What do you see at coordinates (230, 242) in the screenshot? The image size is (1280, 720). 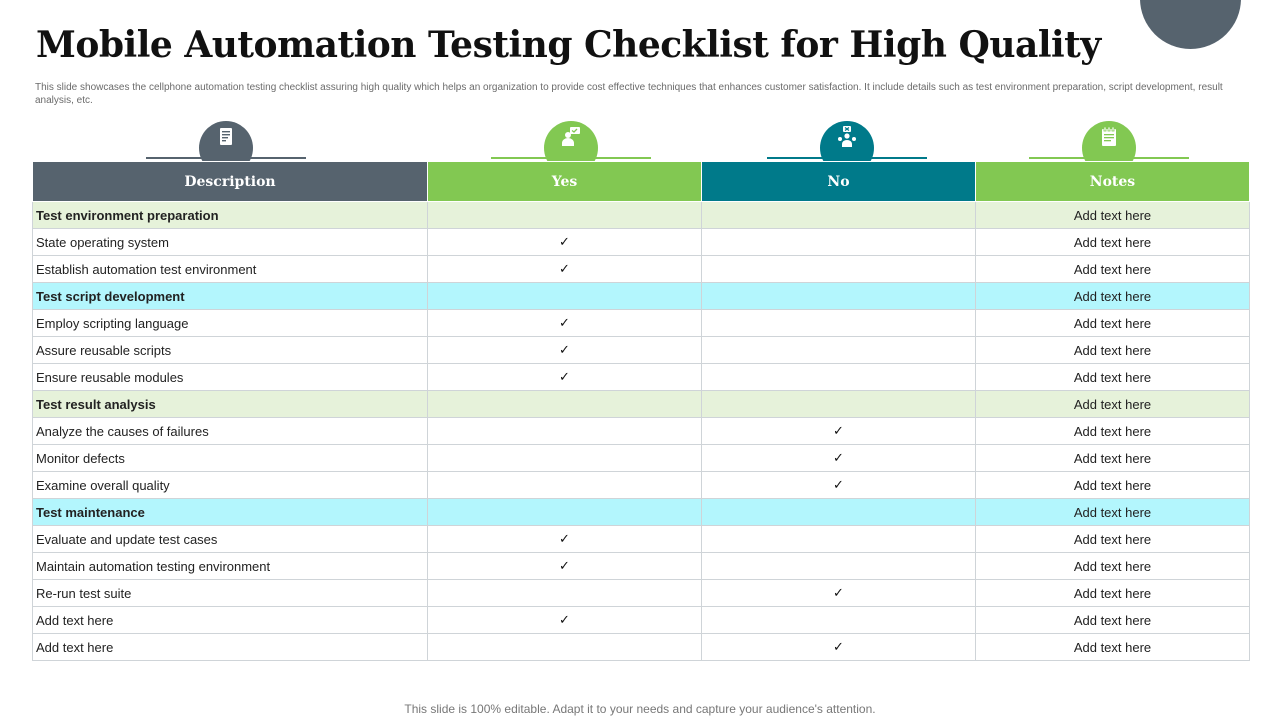 I see `row-description: State operating system` at bounding box center [230, 242].